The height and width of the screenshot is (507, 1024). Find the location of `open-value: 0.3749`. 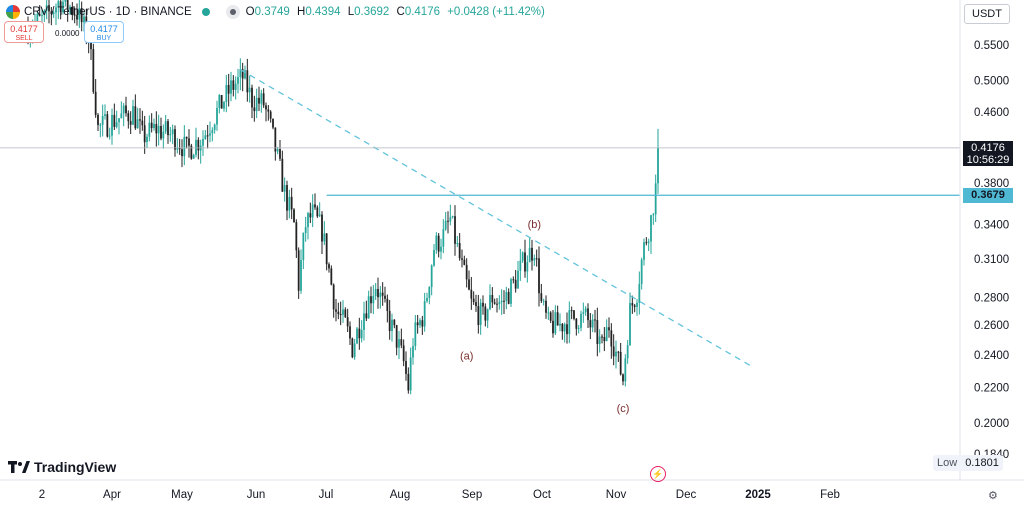

open-value: 0.3749 is located at coordinates (272, 12).